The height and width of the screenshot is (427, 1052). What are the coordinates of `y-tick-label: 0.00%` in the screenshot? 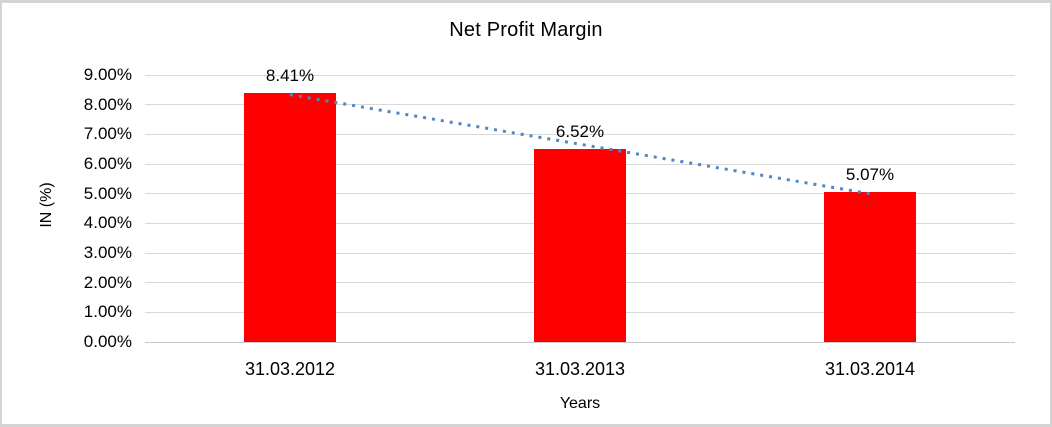 It's located at (107, 341).